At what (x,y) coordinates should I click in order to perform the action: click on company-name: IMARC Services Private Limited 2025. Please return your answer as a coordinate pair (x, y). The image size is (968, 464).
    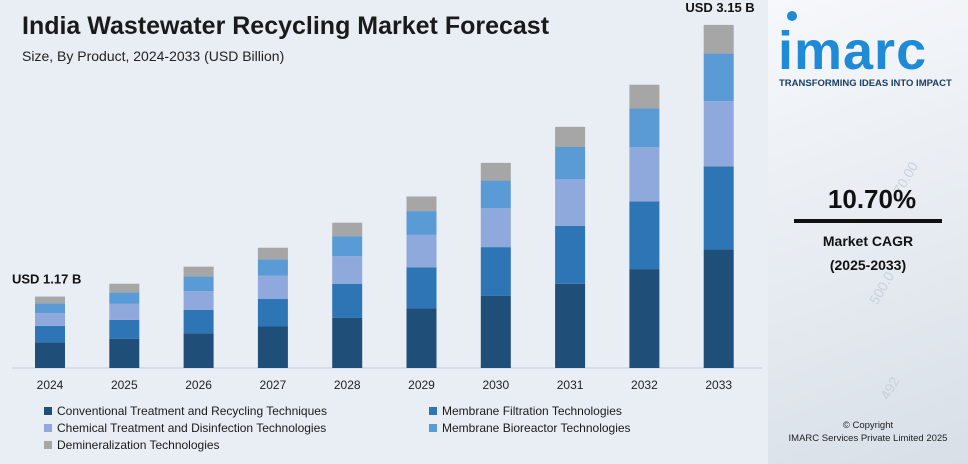
    Looking at the image, I should click on (868, 438).